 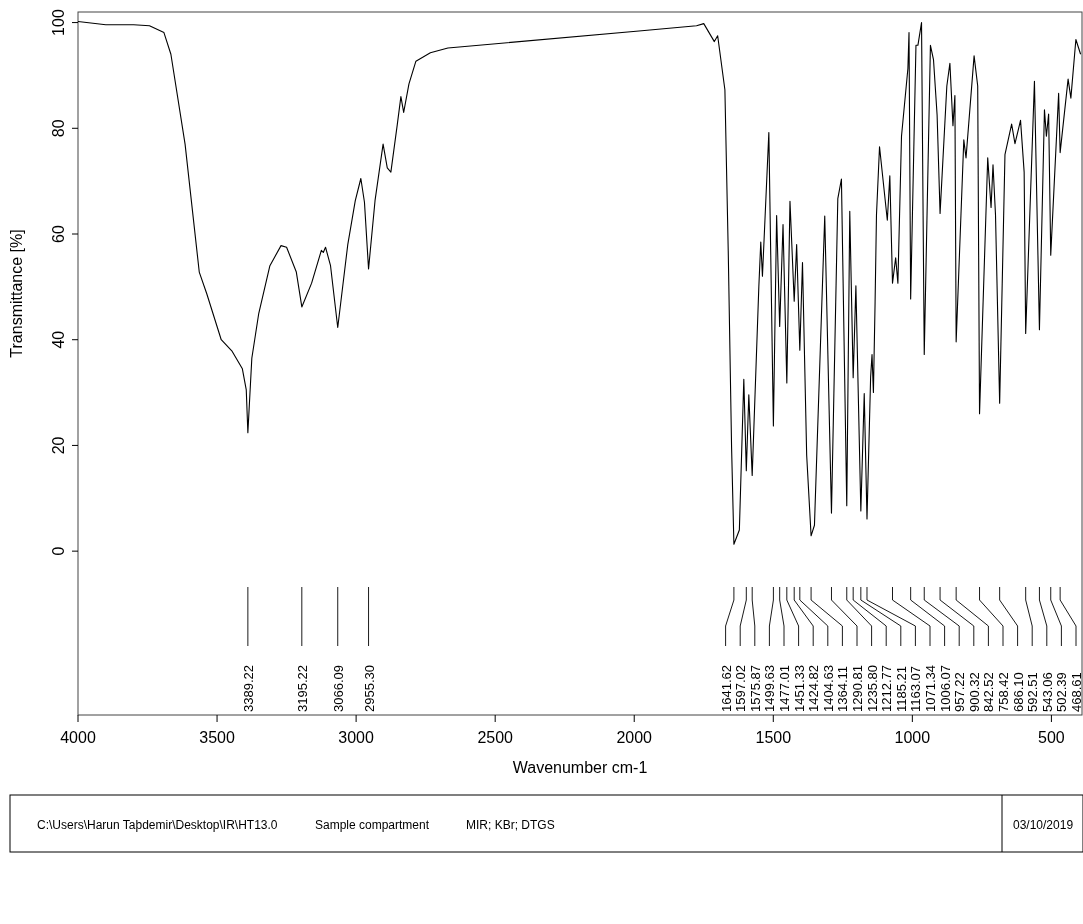 What do you see at coordinates (1043, 825) in the screenshot?
I see `text: 03/10/2019` at bounding box center [1043, 825].